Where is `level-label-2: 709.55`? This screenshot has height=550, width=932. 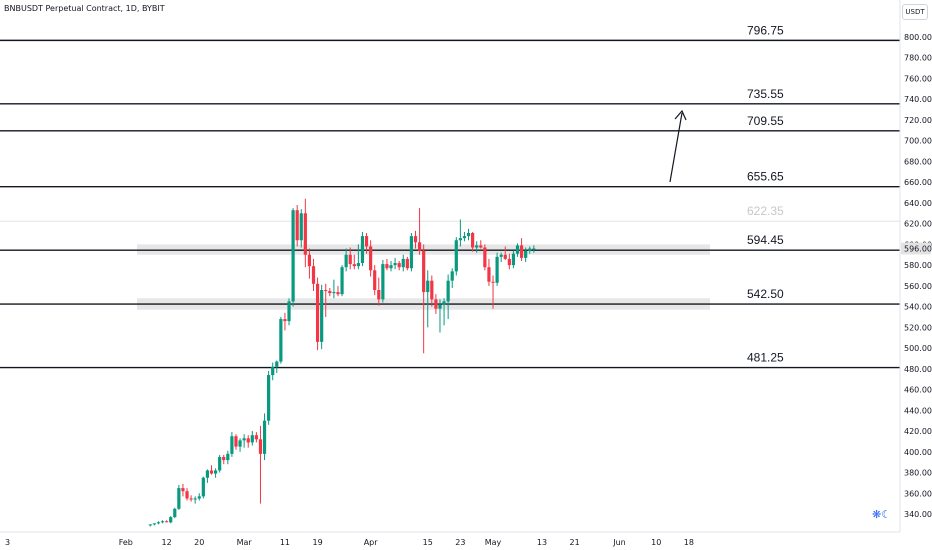 level-label-2: 709.55 is located at coordinates (765, 121).